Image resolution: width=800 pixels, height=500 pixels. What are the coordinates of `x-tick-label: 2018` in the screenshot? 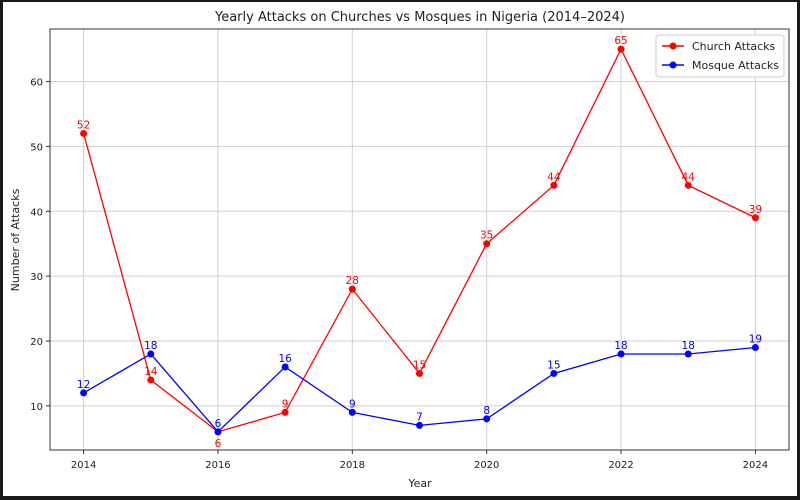 It's located at (352, 465).